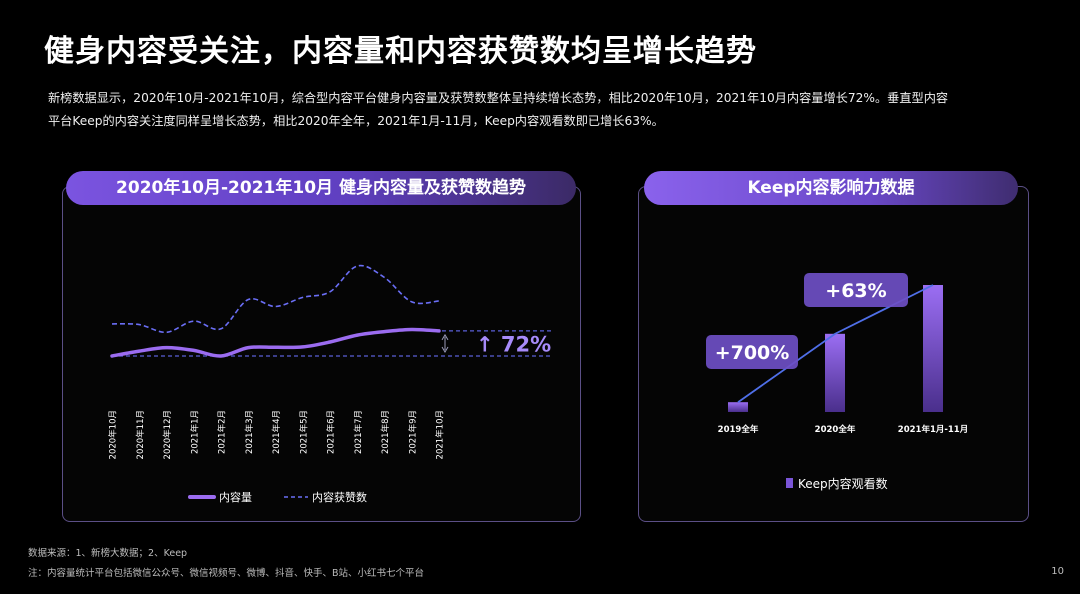 This screenshot has height=594, width=1080. Describe the element at coordinates (412, 432) in the screenshot. I see `x-tick-label: 2021年9月` at that location.